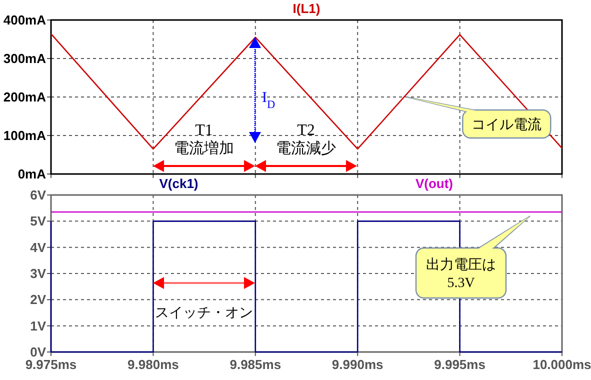  Describe the element at coordinates (25, 58) in the screenshot. I see `y-tick-label: 300mA` at that location.